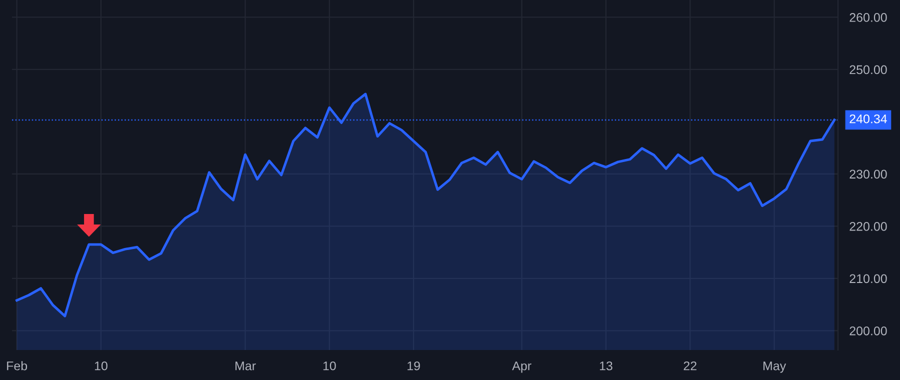  Describe the element at coordinates (690, 365) in the screenshot. I see `x-tick-label: 22` at that location.